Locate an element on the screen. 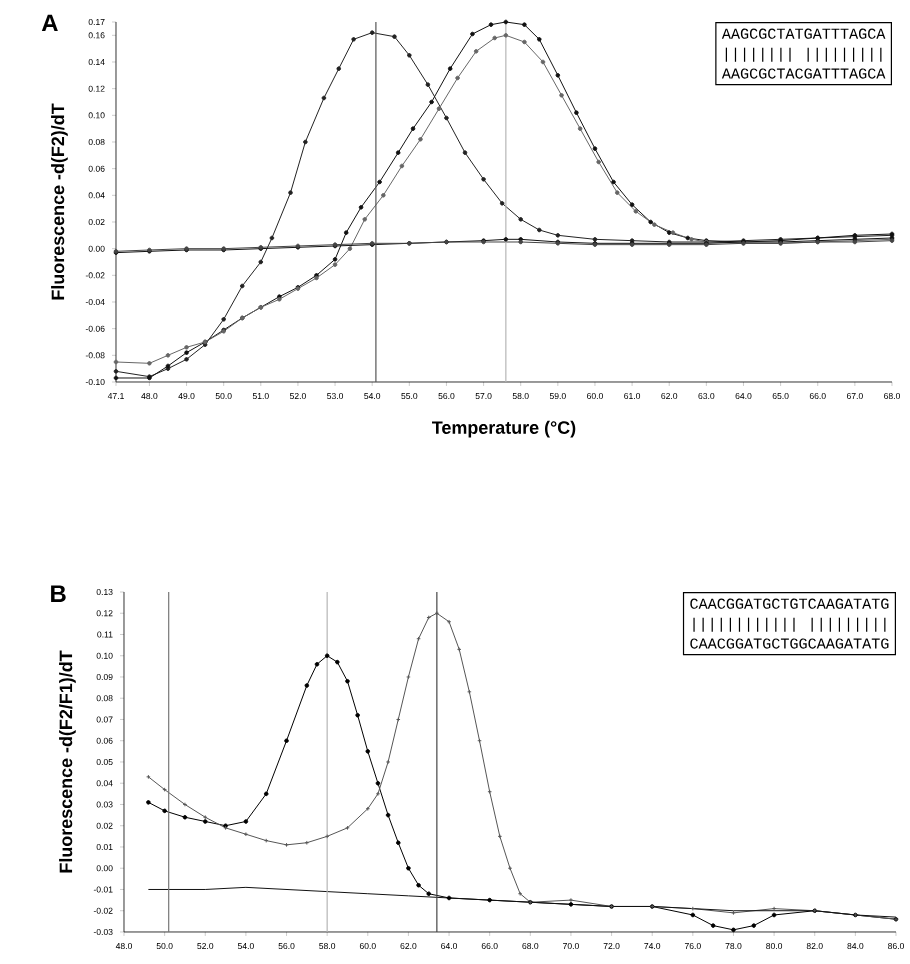 This screenshot has height=964, width=910. chart-title: A is located at coordinates (49, 23).